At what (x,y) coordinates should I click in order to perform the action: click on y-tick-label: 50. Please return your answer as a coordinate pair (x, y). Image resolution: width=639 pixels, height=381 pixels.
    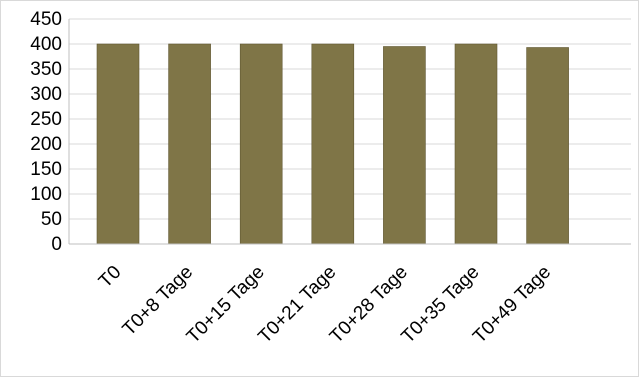
    Looking at the image, I should click on (51, 219).